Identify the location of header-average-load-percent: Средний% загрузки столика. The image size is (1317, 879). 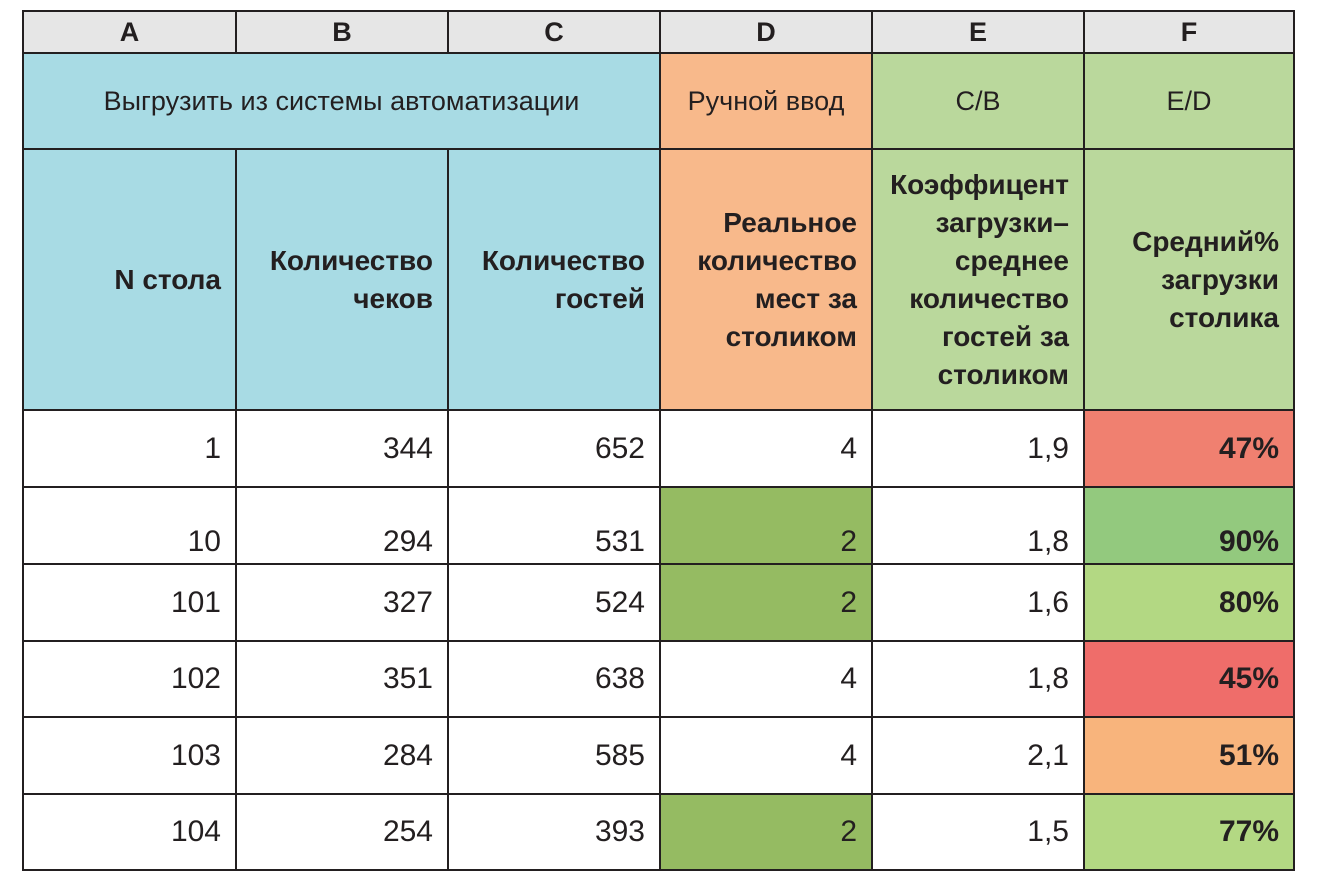
(1189, 279).